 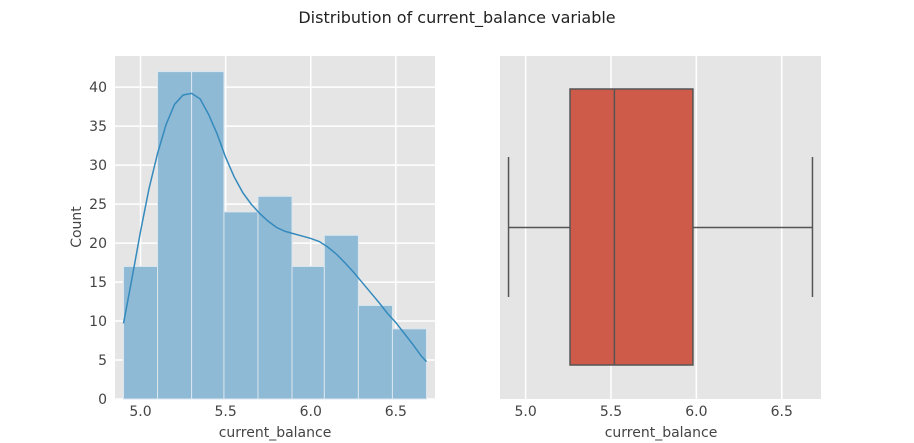 I want to click on histogram-y-tick-label: 0, so click(x=102, y=400).